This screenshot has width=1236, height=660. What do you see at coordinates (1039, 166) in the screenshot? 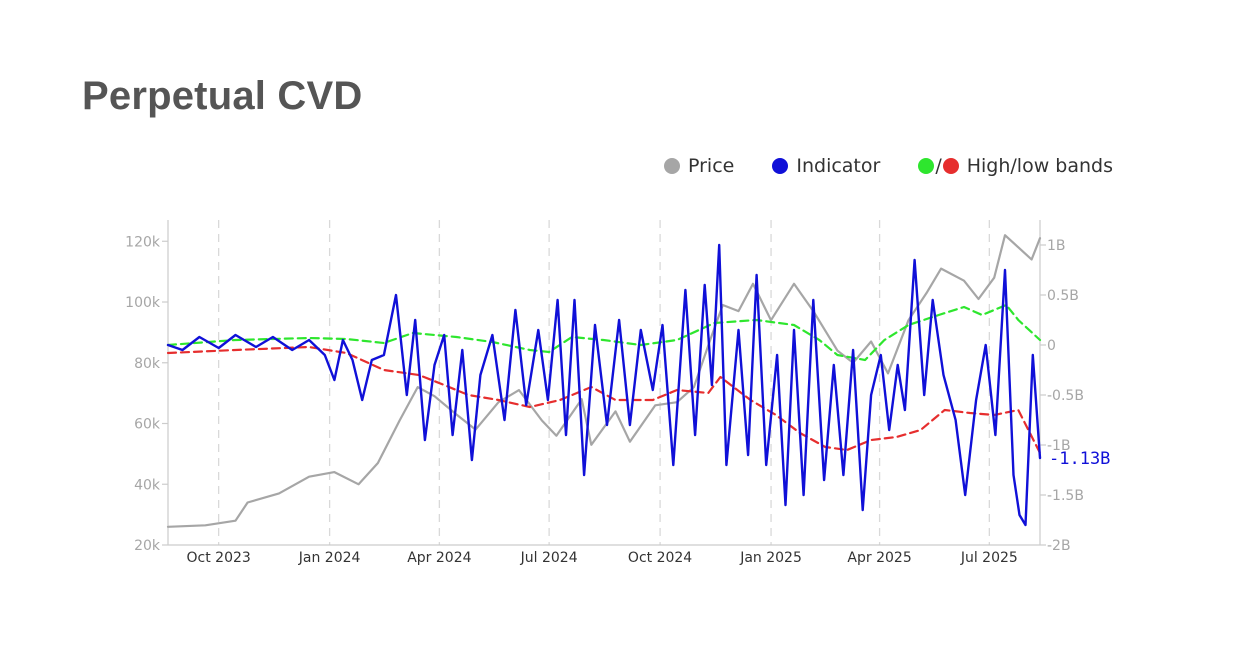
I see `legend-label-bands: High/low bands` at bounding box center [1039, 166].